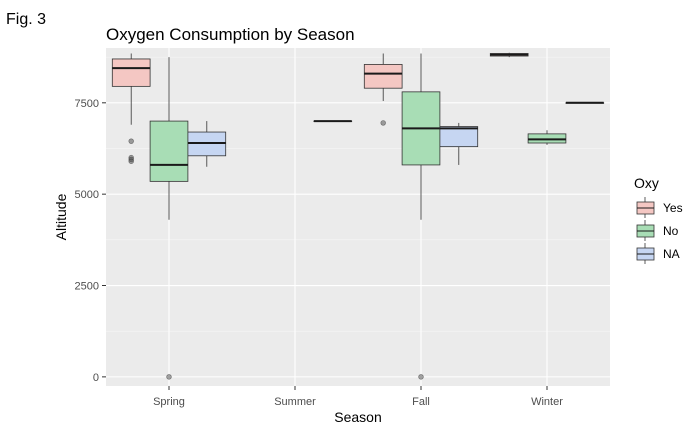 This screenshot has width=700, height=432. What do you see at coordinates (131, 108) in the screenshot?
I see `boxplot-yes-spring` at bounding box center [131, 108].